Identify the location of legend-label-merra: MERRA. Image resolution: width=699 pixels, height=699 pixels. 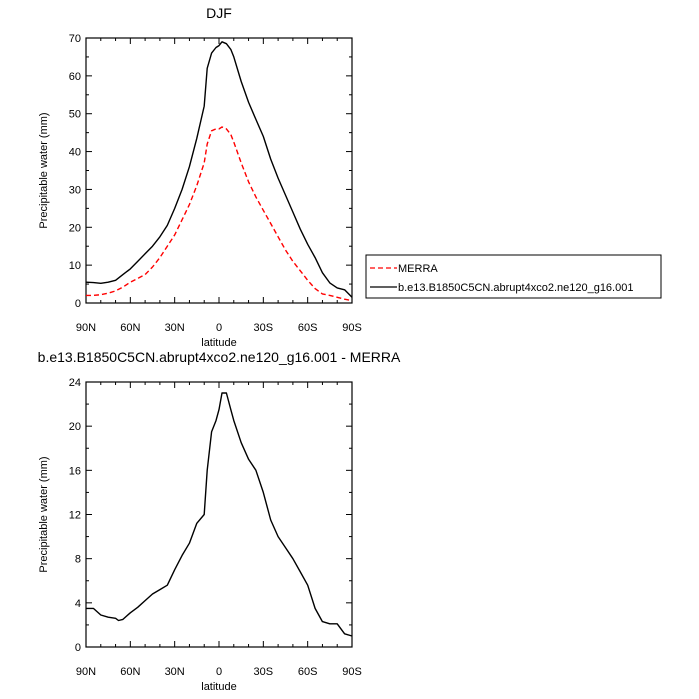
(418, 269).